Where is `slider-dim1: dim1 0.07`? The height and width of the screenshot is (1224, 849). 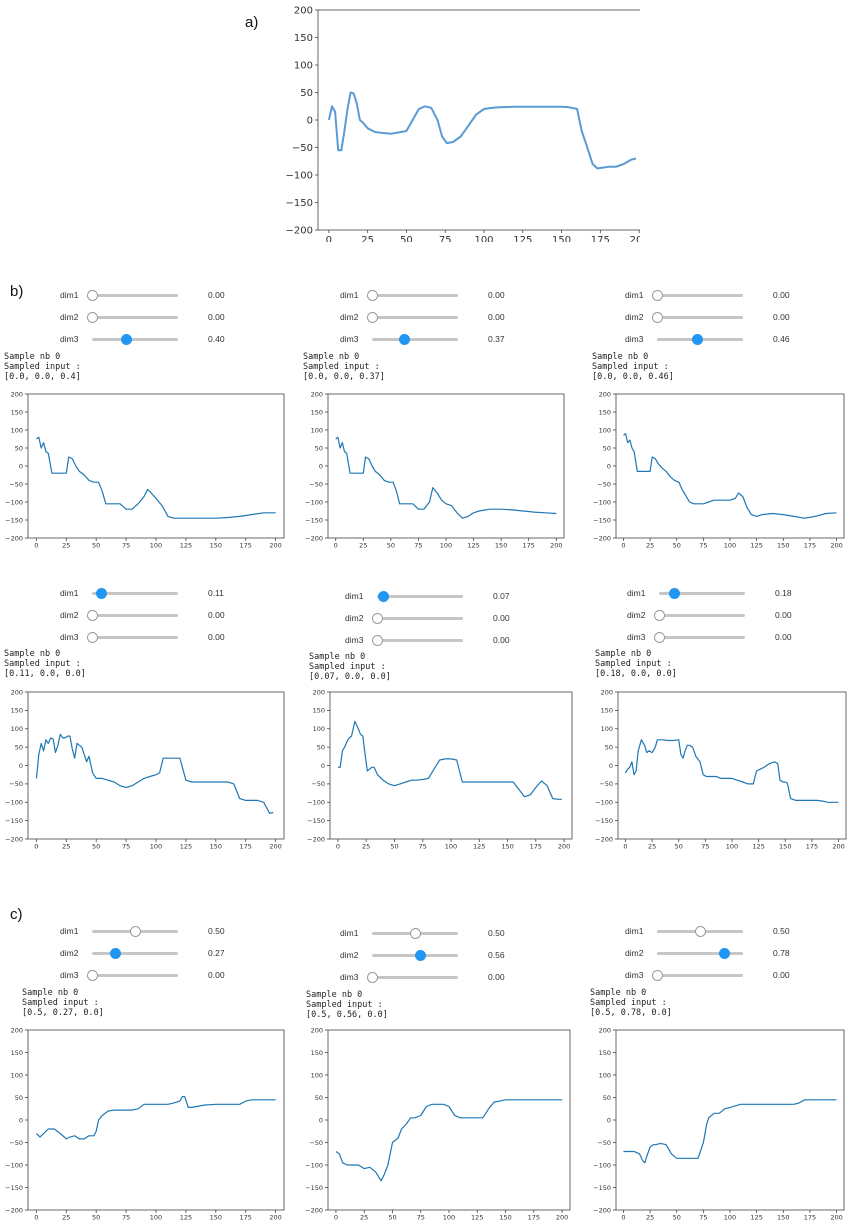 slider-dim1: dim1 0.07 is located at coordinates (430, 596).